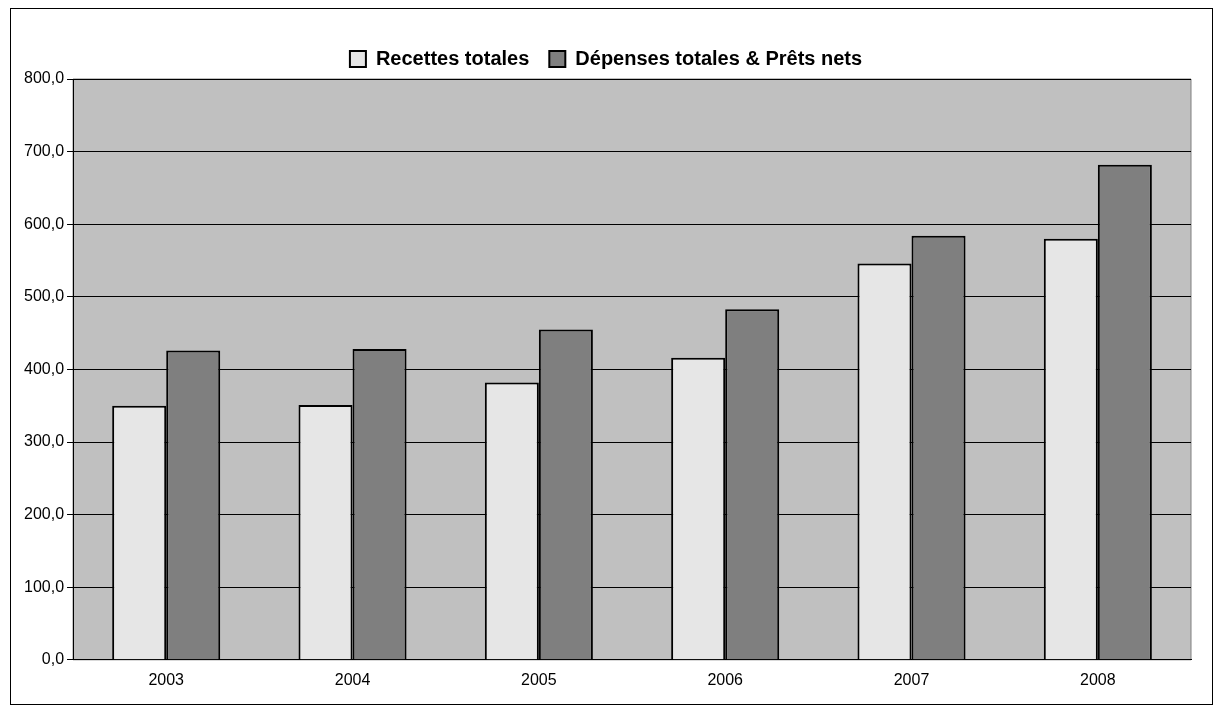  I want to click on y-tick-label: 200,0, so click(44, 514).